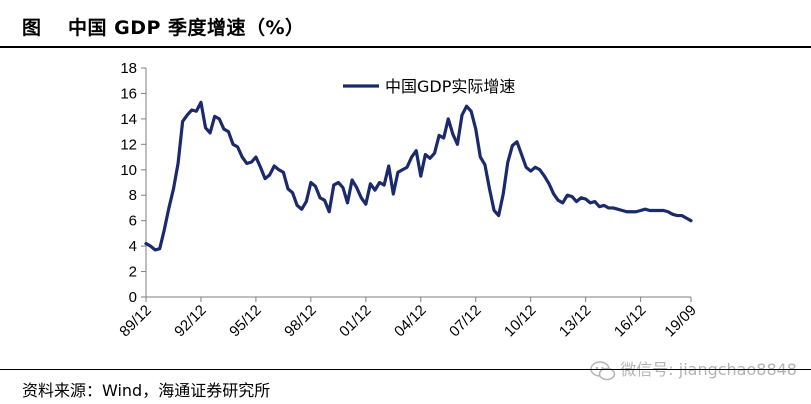 This screenshot has width=811, height=404. I want to click on x-tick-label: 92/12, so click(190, 321).